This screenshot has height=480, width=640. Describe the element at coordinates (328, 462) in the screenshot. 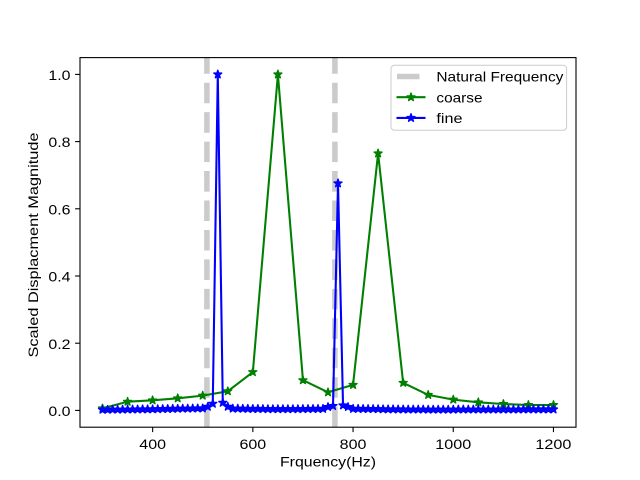

I see `svg-text: Frquency(Hz)` at that location.